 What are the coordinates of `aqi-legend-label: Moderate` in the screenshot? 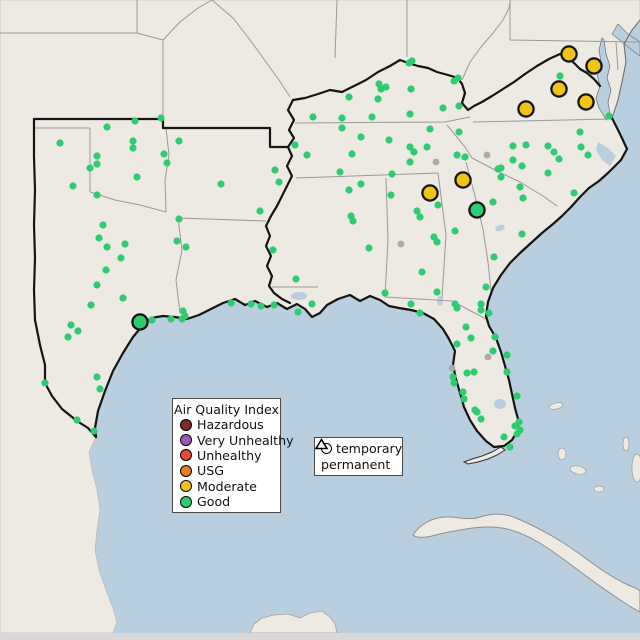 It's located at (227, 486).